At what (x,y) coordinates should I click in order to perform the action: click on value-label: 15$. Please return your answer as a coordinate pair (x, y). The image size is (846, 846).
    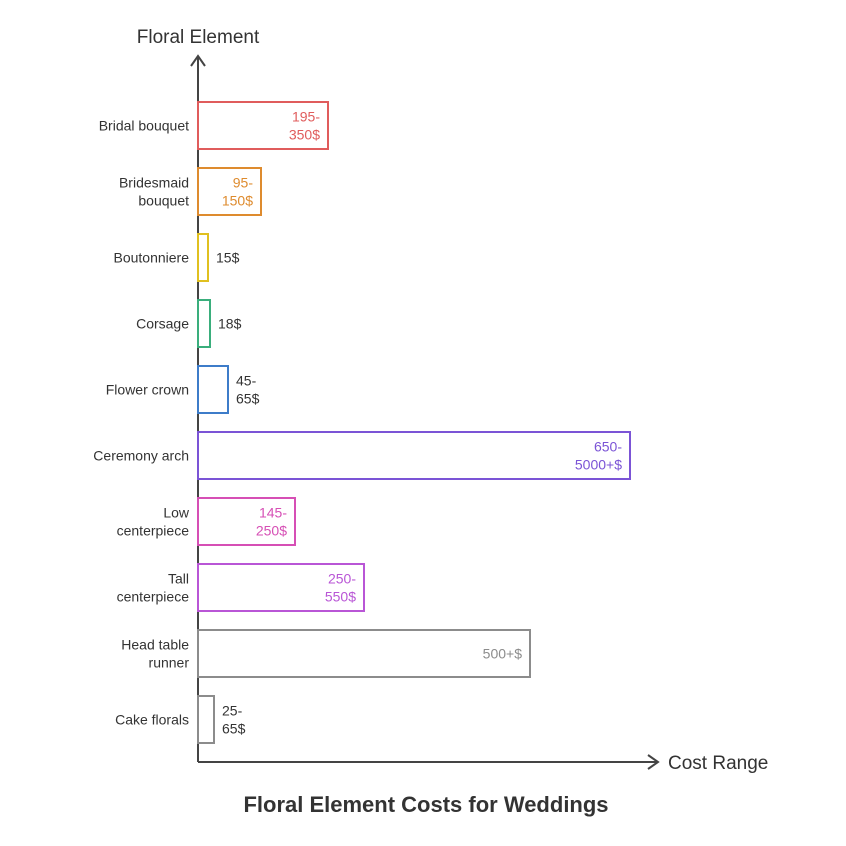
    Looking at the image, I should click on (228, 258).